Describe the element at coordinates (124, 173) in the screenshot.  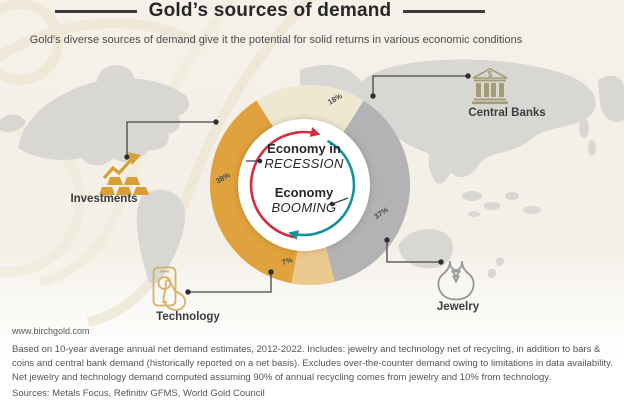
I see `gold-bars-rising-arrow-icon` at that location.